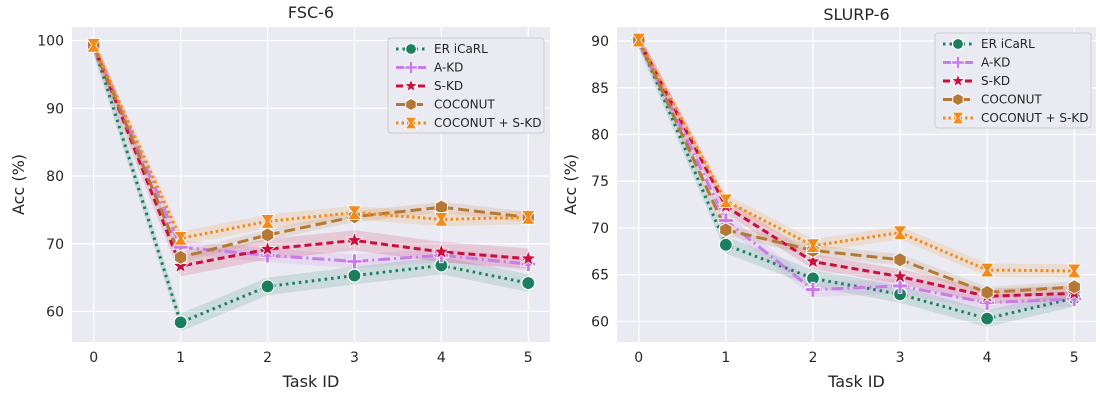 Image resolution: width=1100 pixels, height=394 pixels. What do you see at coordinates (600, 276) in the screenshot?
I see `y-tick-label: 65` at bounding box center [600, 276].